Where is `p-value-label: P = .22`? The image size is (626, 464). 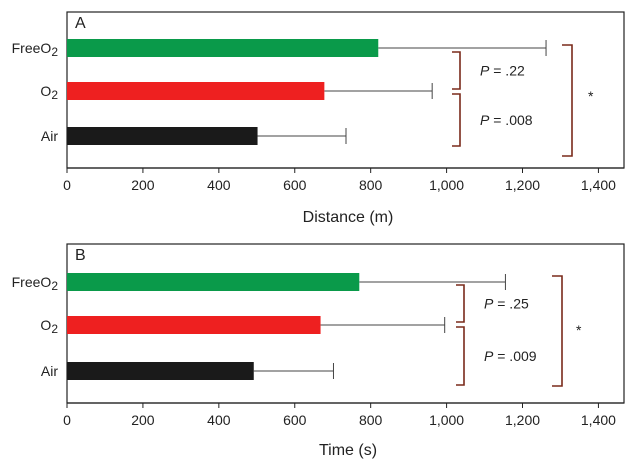
p-value-label: P = .22 is located at coordinates (502, 71).